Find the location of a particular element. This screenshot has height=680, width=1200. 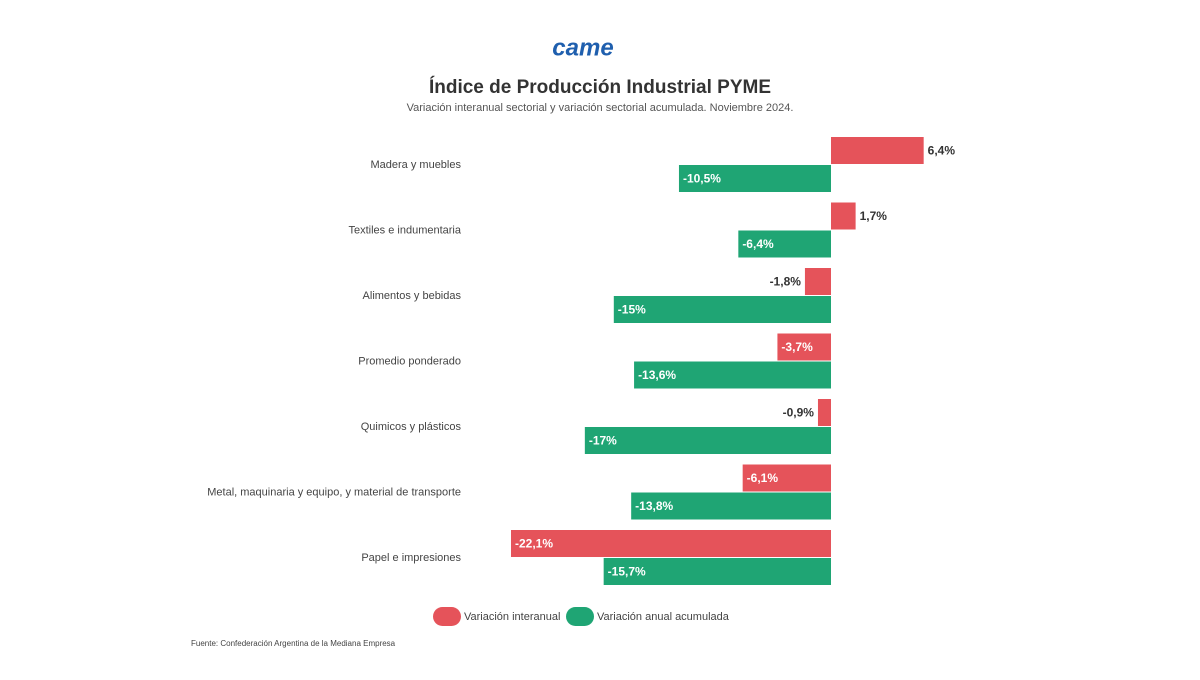

value-label: -6,1% is located at coordinates (763, 478).